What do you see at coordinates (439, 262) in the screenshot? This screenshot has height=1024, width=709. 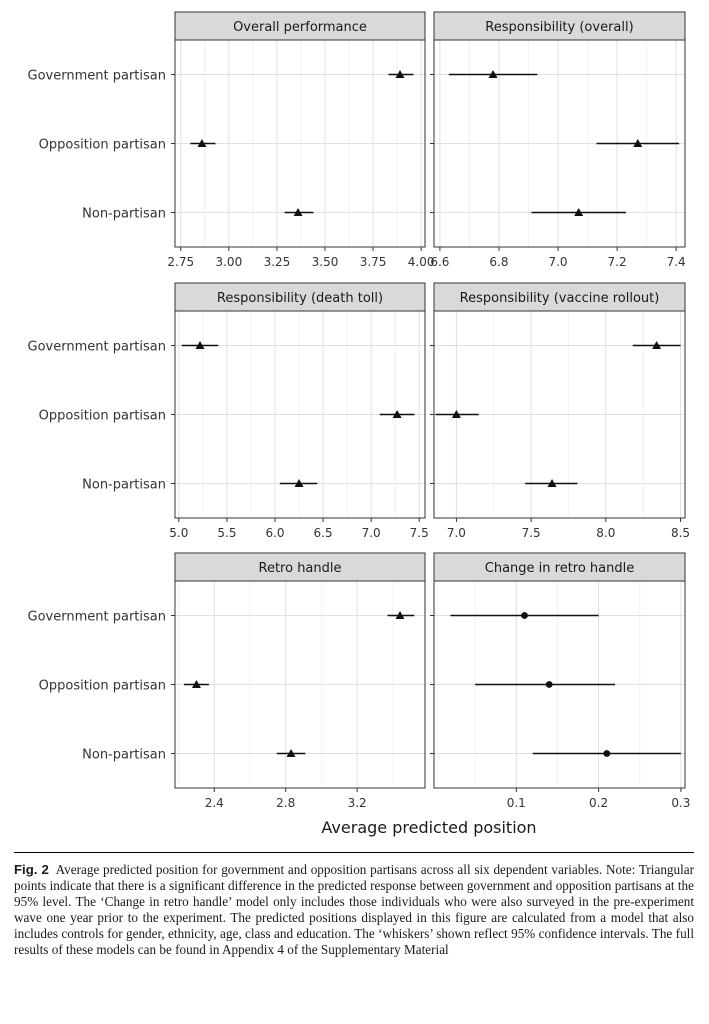 I see `x-tick-label: 6.6` at bounding box center [439, 262].